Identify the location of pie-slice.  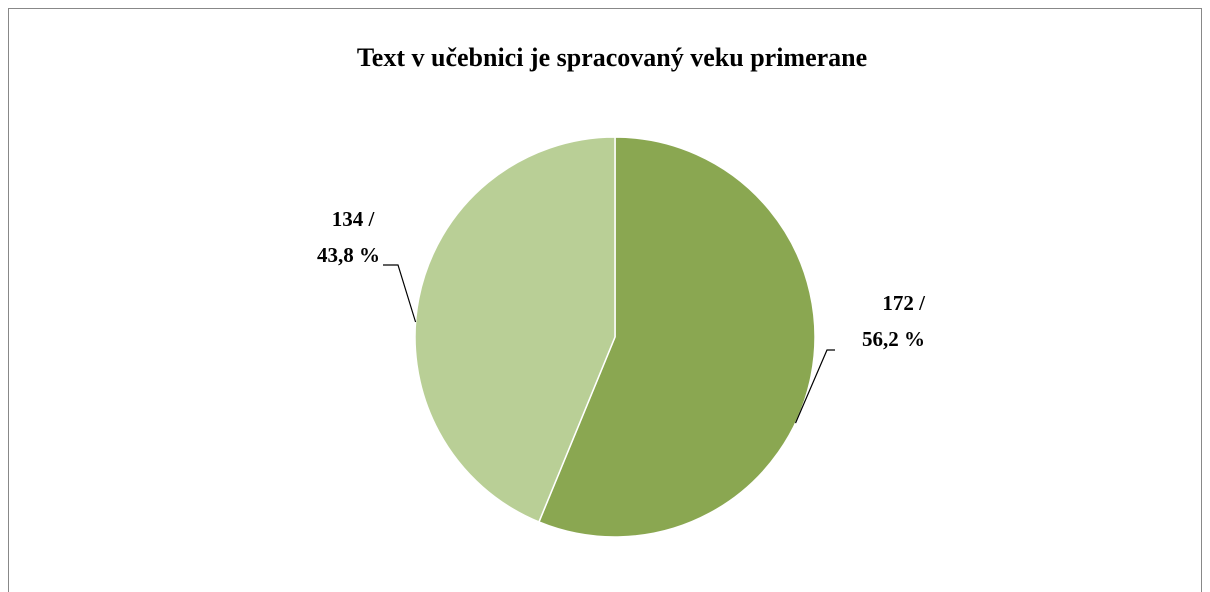
(515, 329).